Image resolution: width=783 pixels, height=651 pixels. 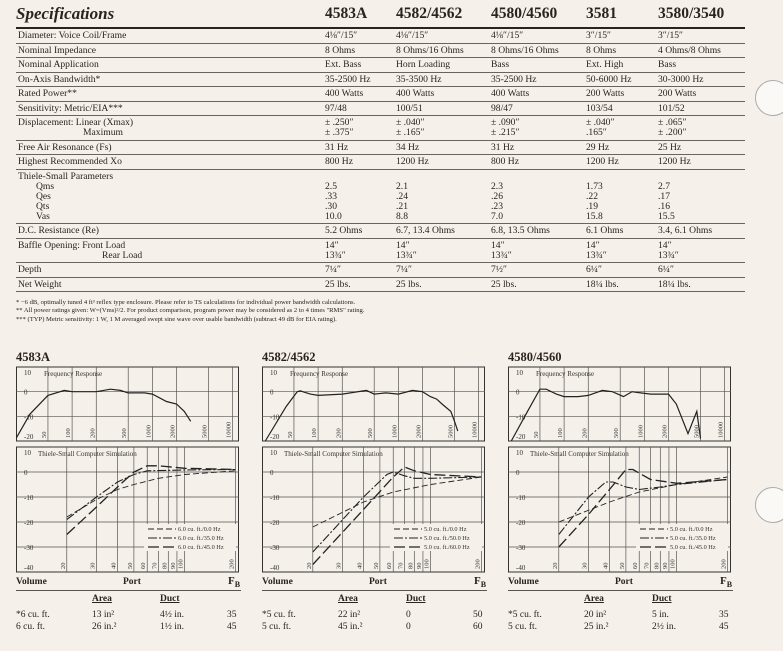 What do you see at coordinates (425, 231) in the screenshot?
I see `spec-value: 6.7, 13.4 Ohms` at bounding box center [425, 231].